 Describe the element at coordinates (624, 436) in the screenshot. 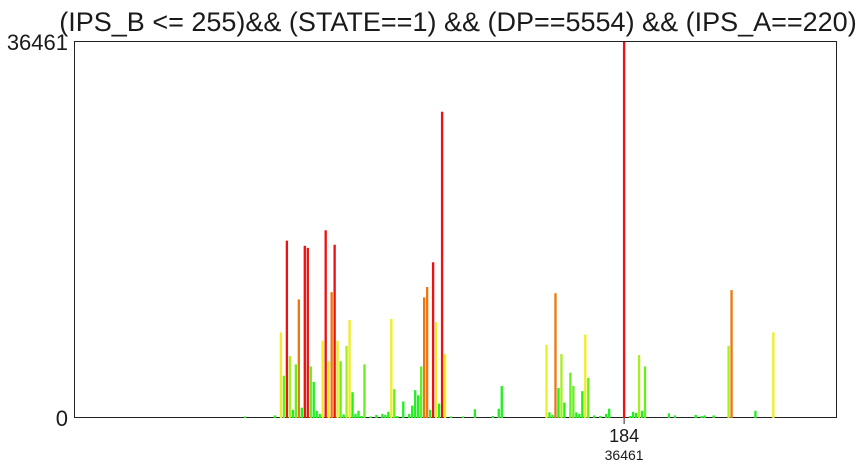

I see `x-marker-label: 184` at that location.